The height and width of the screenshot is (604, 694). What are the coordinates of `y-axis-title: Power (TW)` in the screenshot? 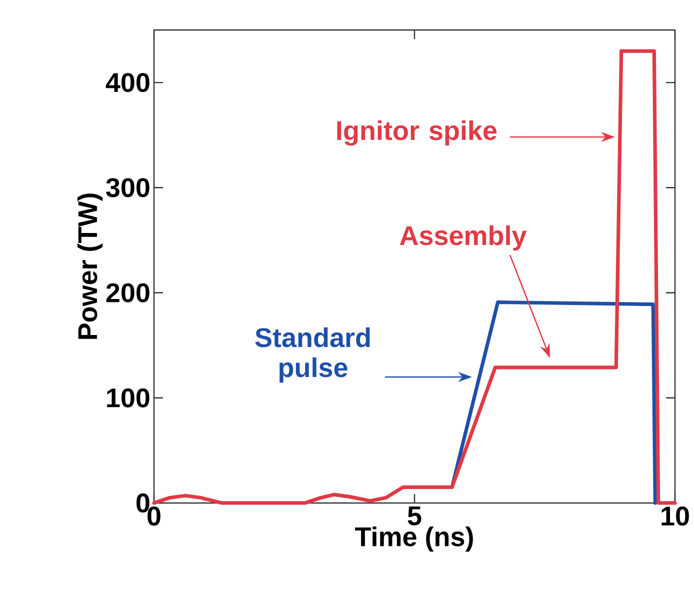 It's located at (90, 266).